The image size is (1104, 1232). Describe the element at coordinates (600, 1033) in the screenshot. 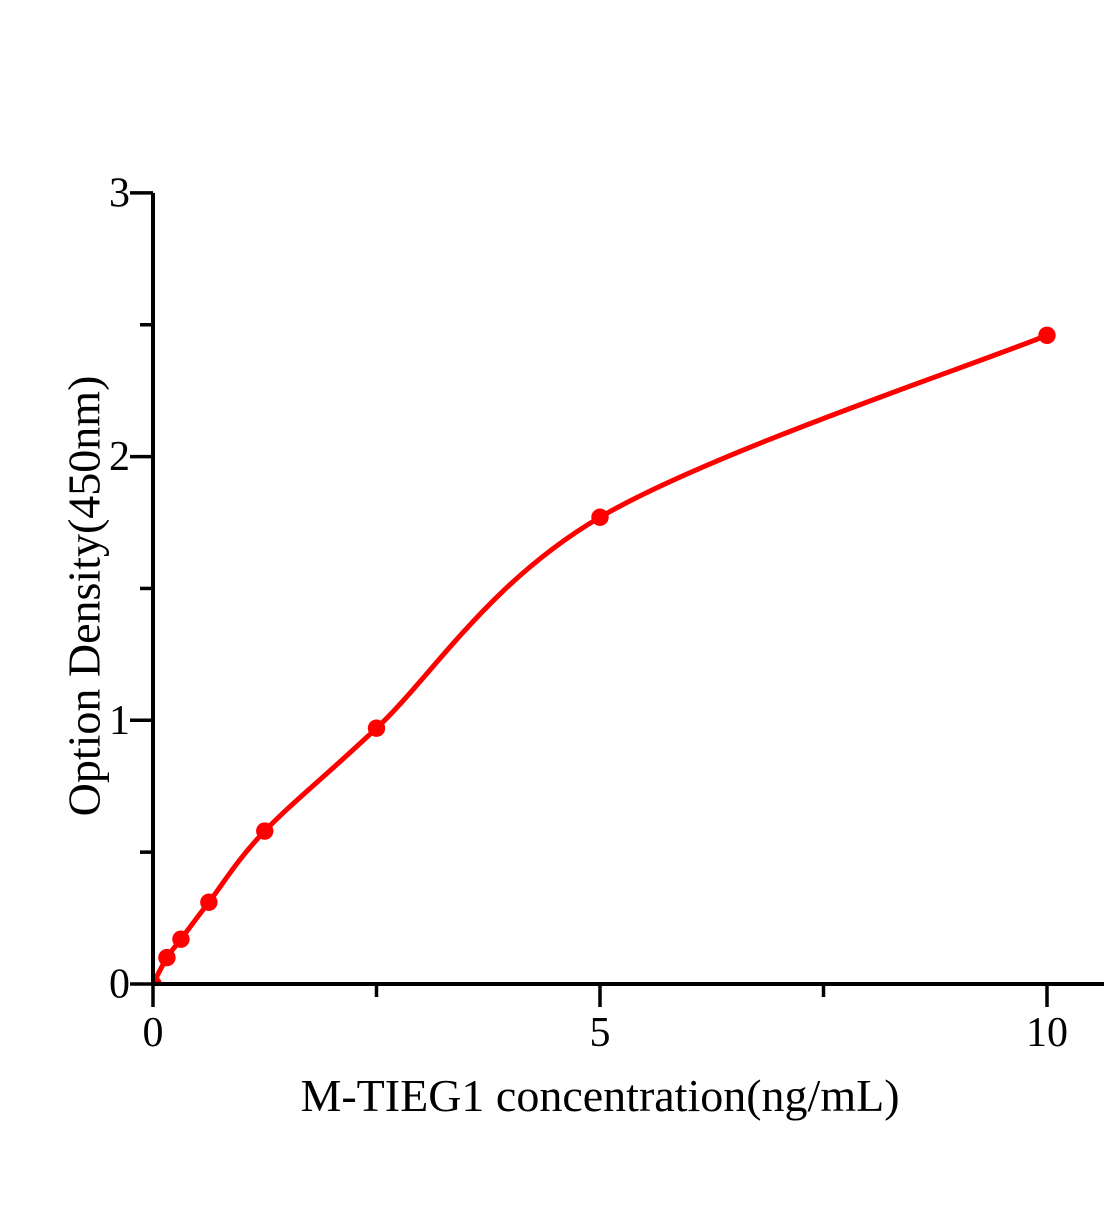

I see `x-tick-label: 5` at that location.